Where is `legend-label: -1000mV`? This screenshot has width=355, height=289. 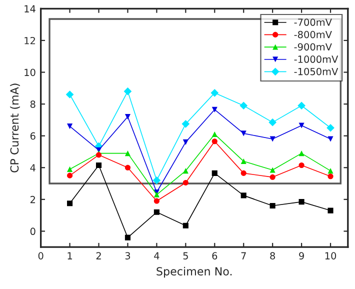
legend-label: -1000mV is located at coordinates (316, 59).